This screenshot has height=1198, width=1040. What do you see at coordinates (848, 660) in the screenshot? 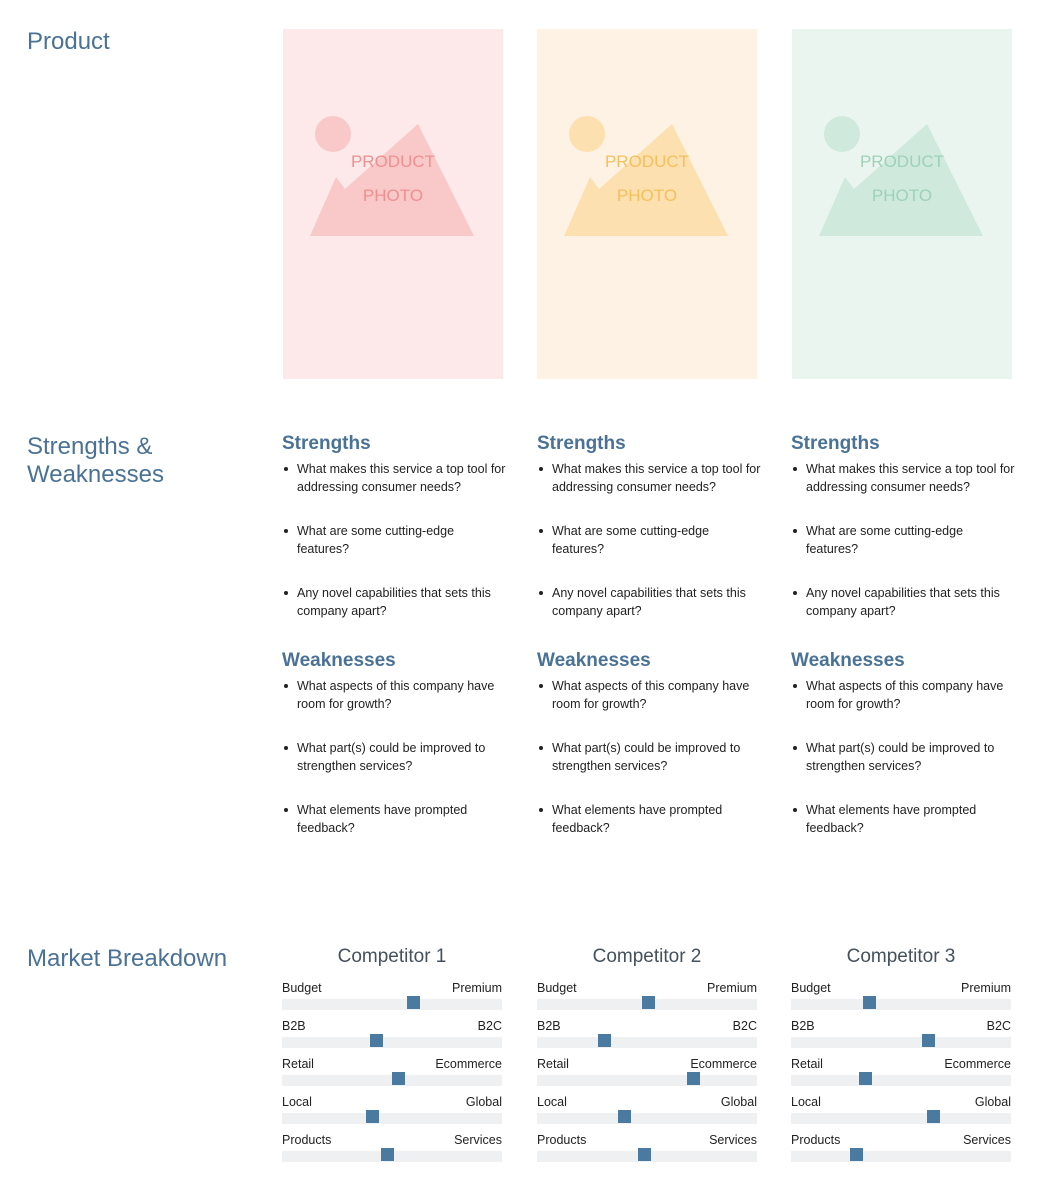
I see `weaknesses-heading: Weaknesses` at bounding box center [848, 660].